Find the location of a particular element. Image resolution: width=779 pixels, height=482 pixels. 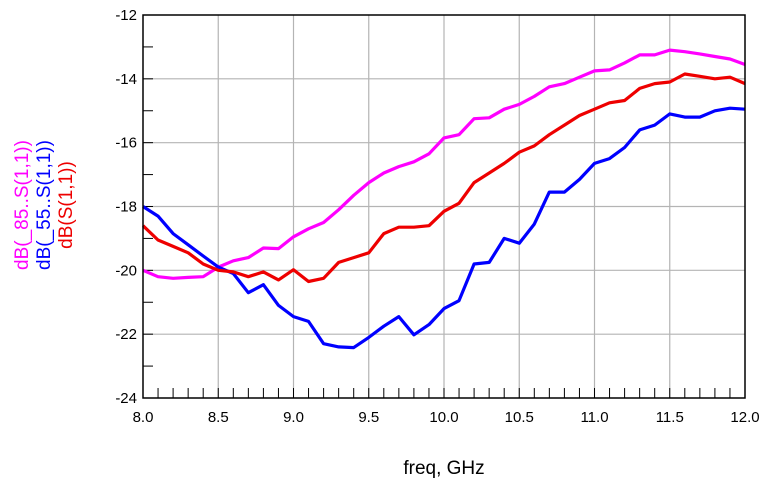

y-tick-label: -24 is located at coordinates (126, 398).